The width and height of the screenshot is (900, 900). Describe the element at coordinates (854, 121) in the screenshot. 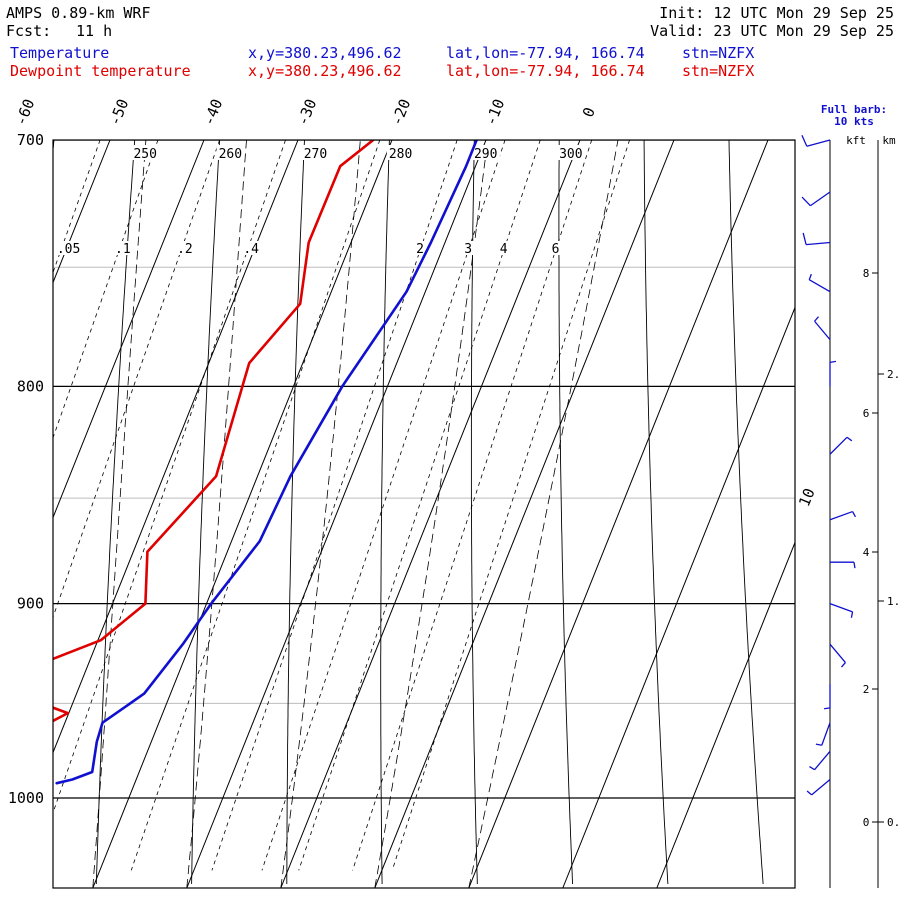

I see `barb-note-line2: 10 kts` at that location.